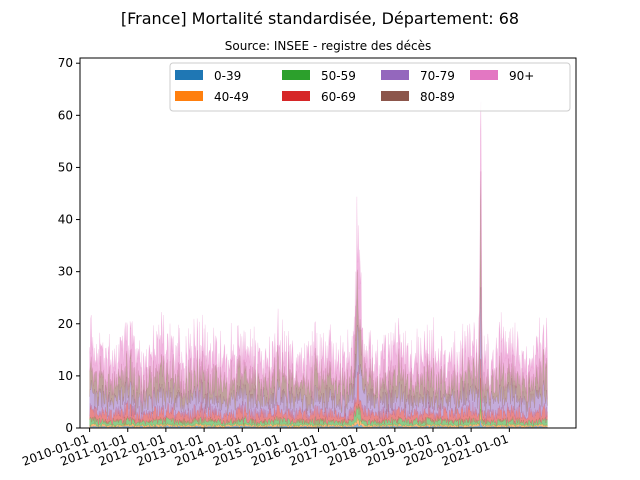 The image size is (640, 480). Describe the element at coordinates (521, 76) in the screenshot. I see `legend-label: 90+` at that location.